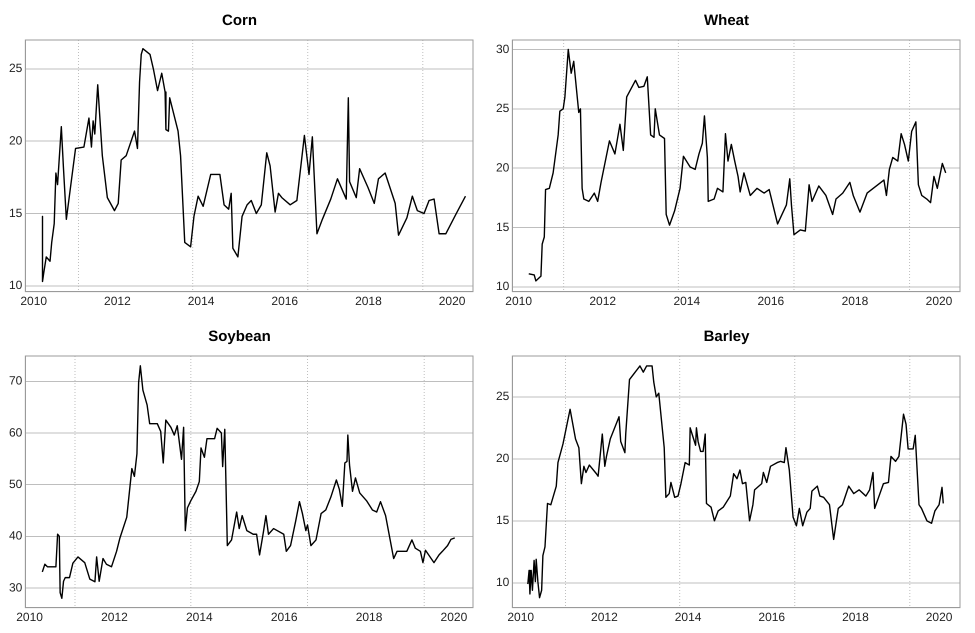  Describe the element at coordinates (15, 483) in the screenshot. I see `y-tick-label: 50` at that location.